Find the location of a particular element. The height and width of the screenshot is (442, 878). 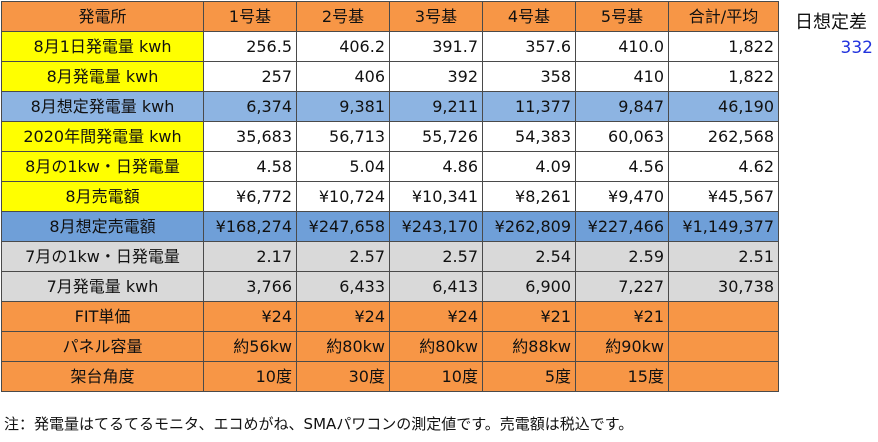

table-cell: ¥10,341 is located at coordinates (436, 196).